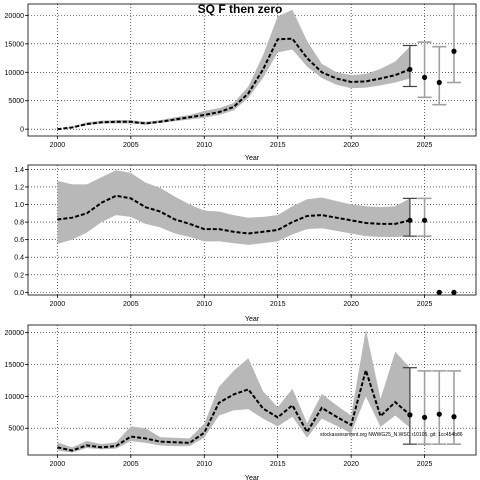 Image resolution: width=480 pixels, height=480 pixels. Describe the element at coordinates (19, 223) in the screenshot. I see `y-tick-label: 0.8` at that location.